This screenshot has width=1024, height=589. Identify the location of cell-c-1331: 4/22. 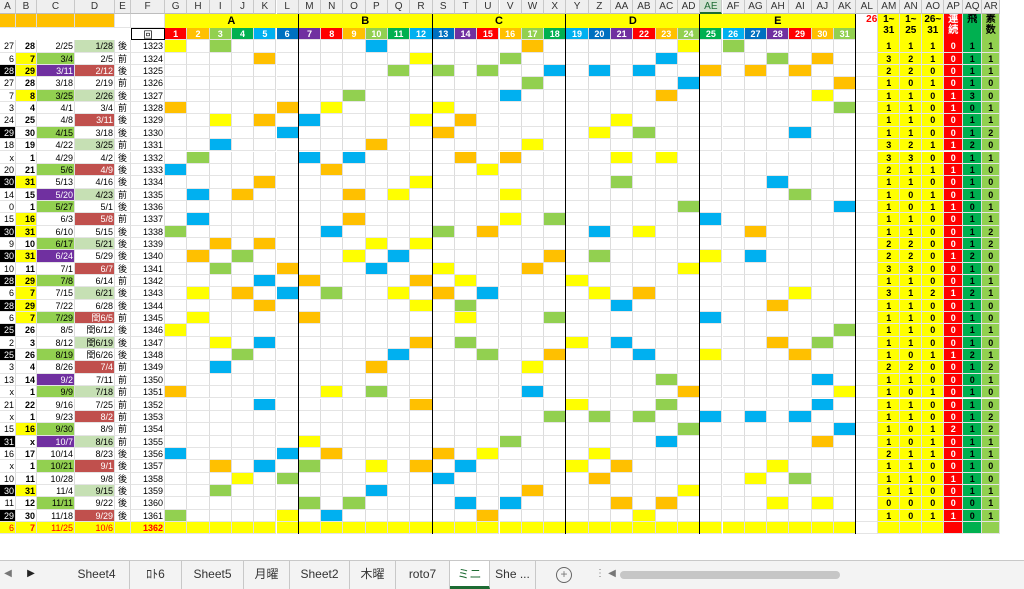
(56, 145).